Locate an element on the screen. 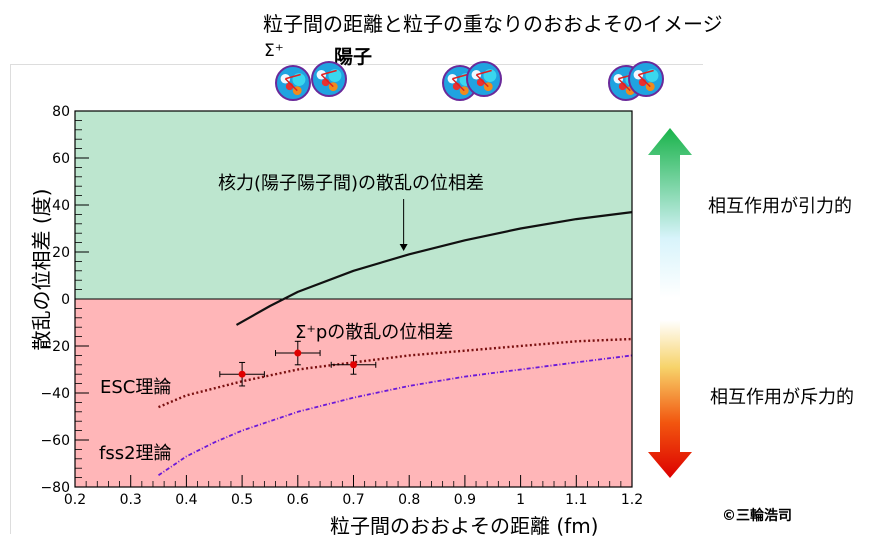  x-tick-label: 0.8 is located at coordinates (409, 500).